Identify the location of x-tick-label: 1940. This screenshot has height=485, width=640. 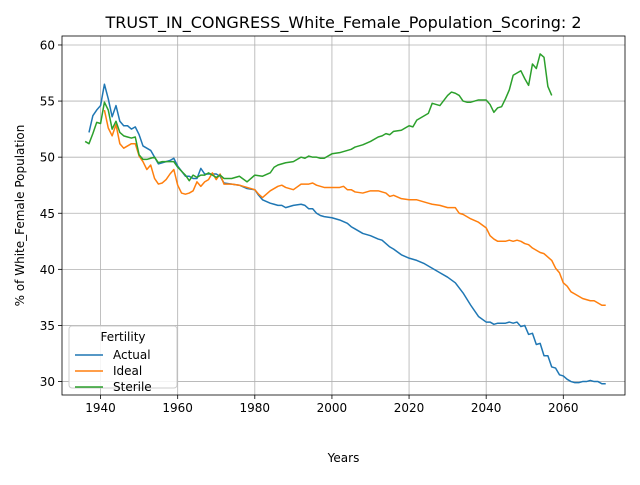
(100, 408).